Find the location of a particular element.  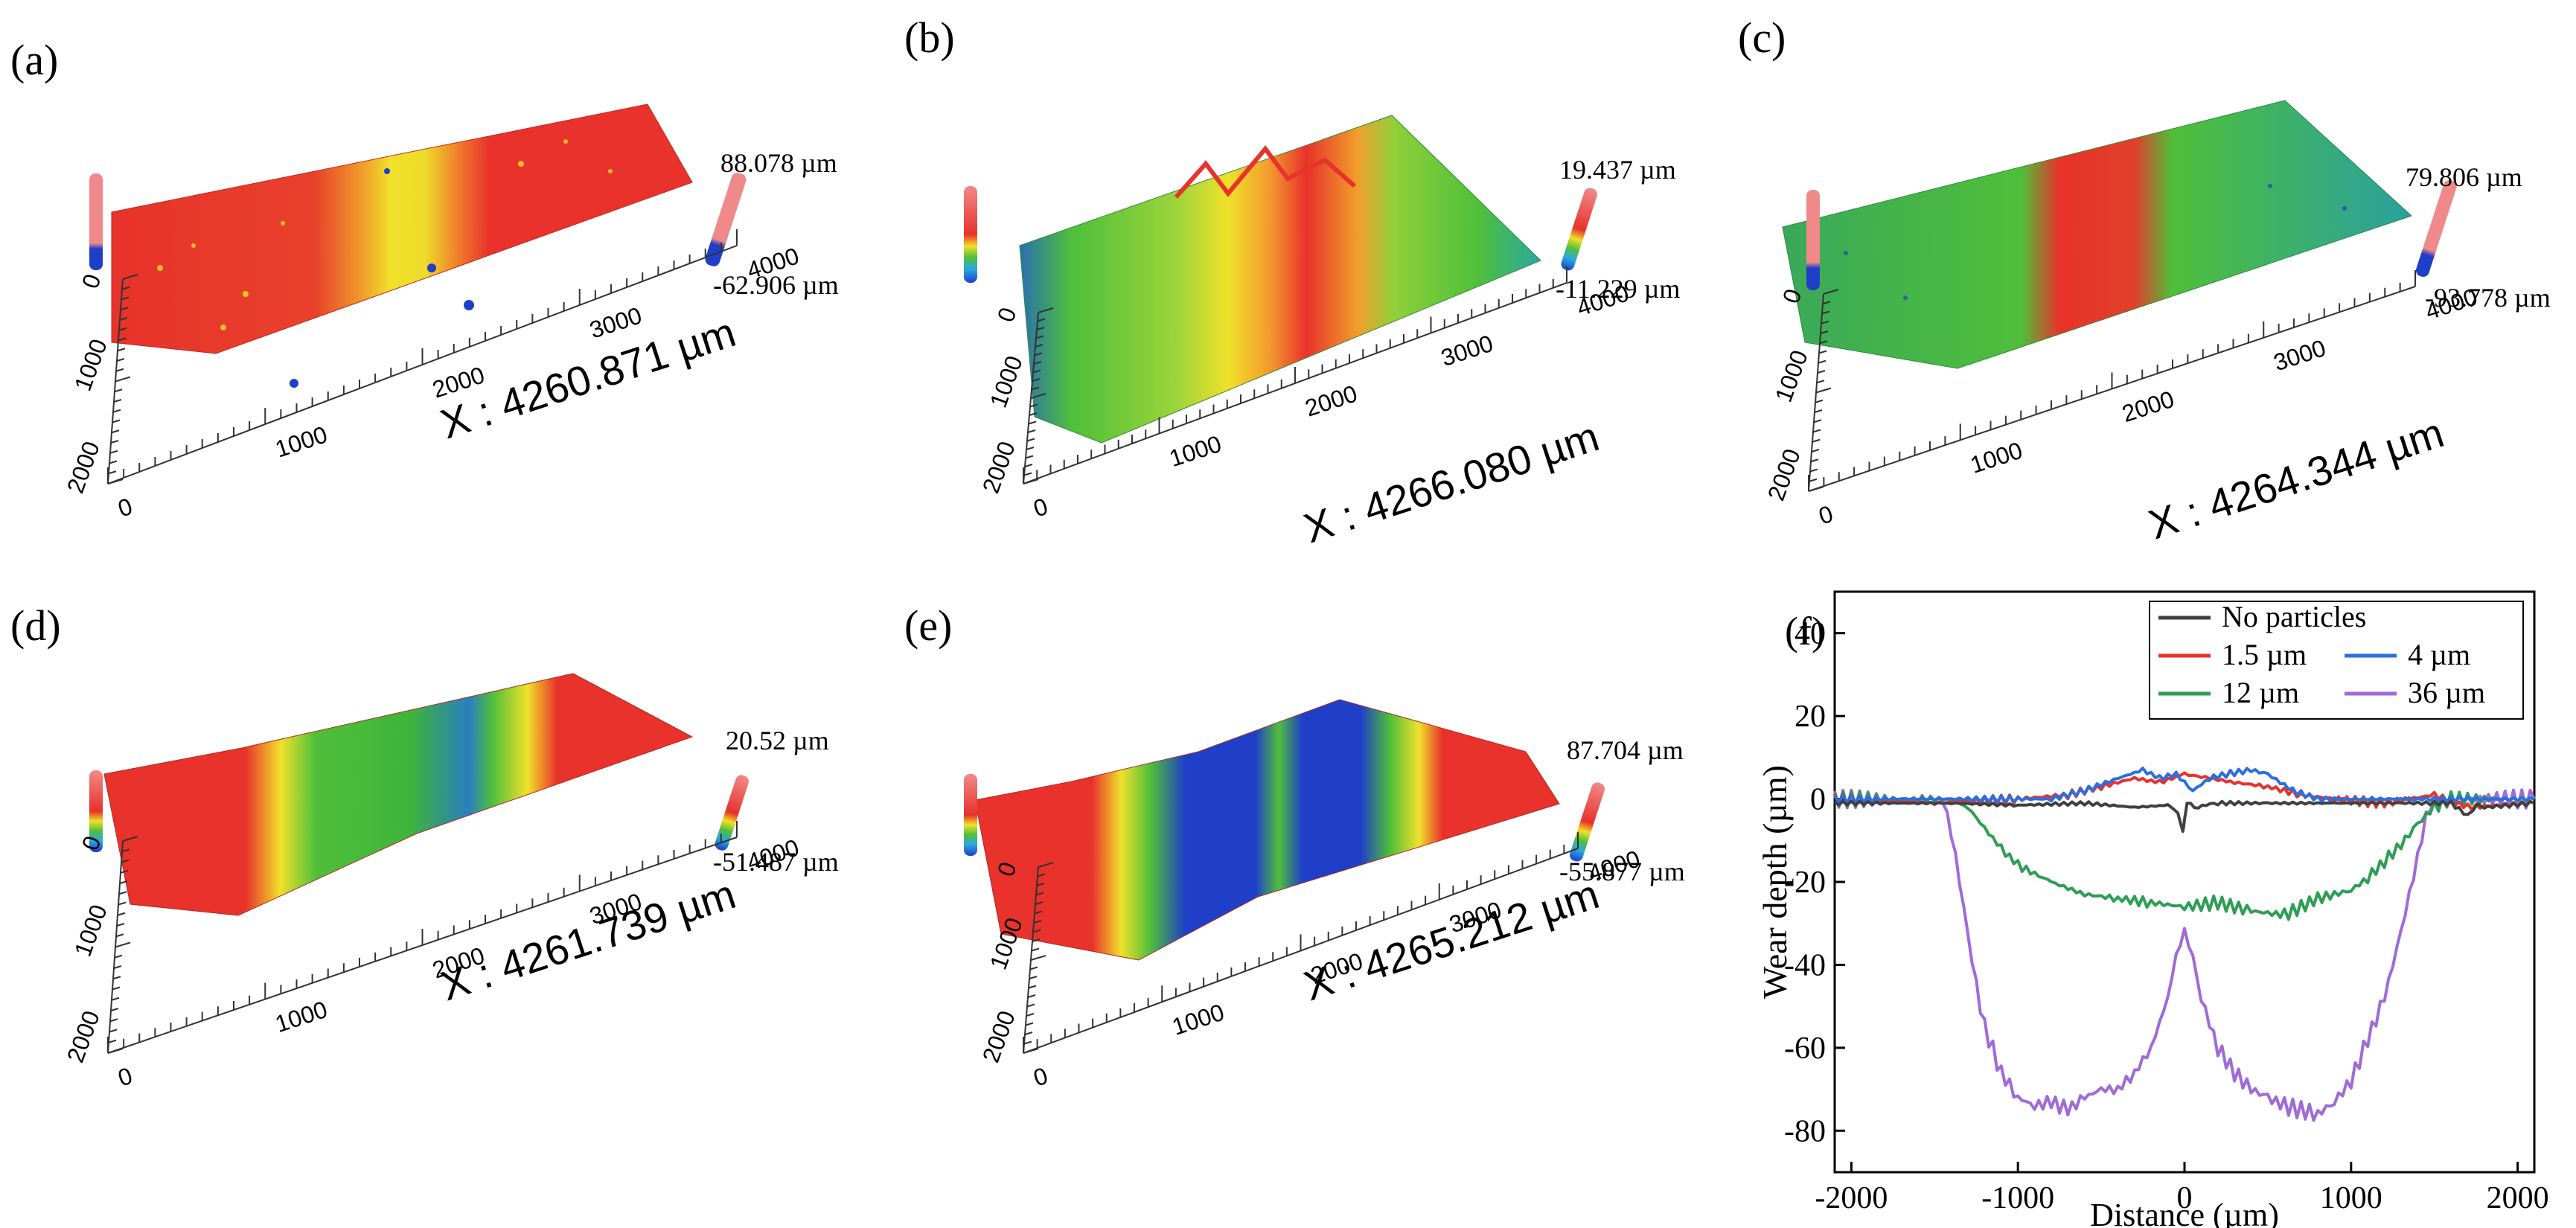

panel-label: (a) is located at coordinates (34, 60).